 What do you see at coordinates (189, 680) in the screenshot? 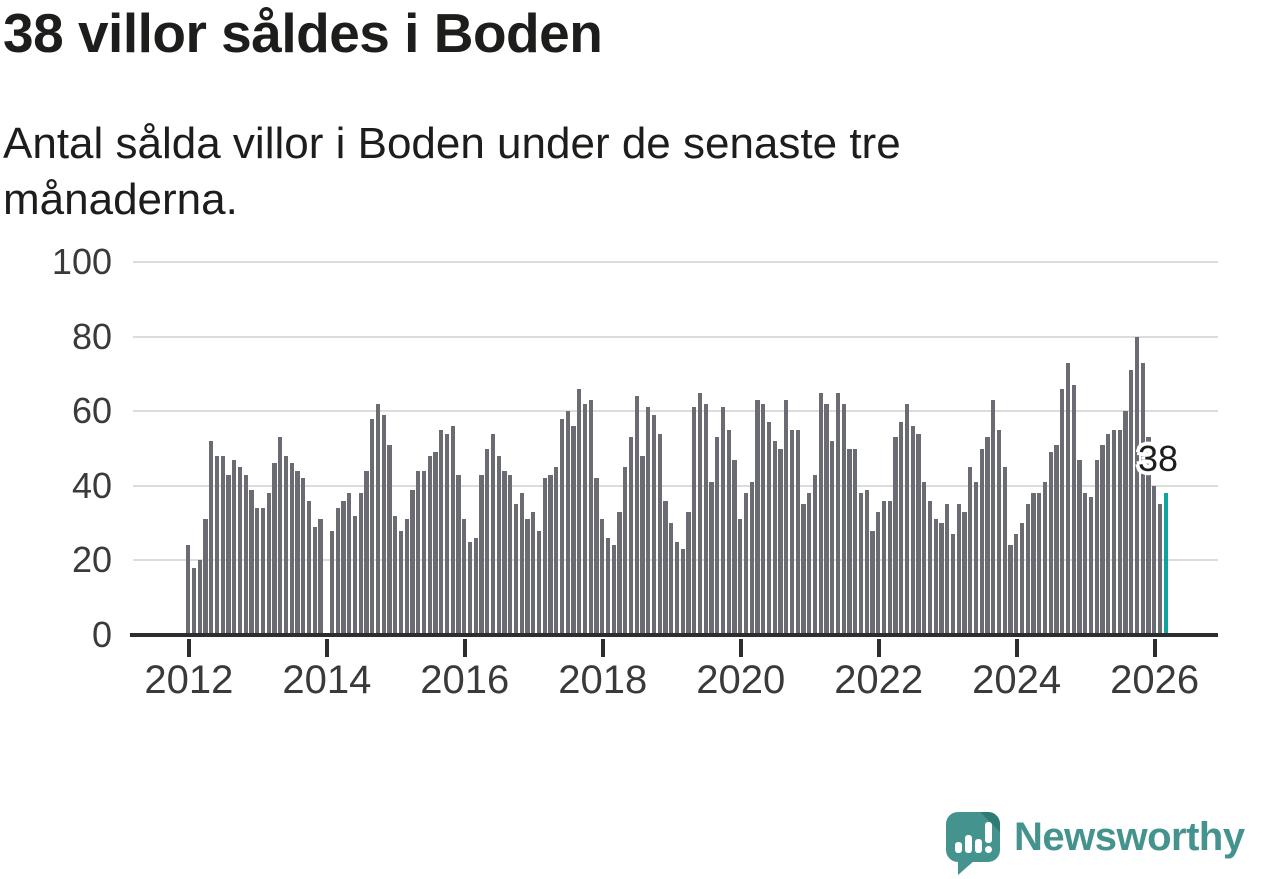
I see `x-tick-label: 2012` at bounding box center [189, 680].